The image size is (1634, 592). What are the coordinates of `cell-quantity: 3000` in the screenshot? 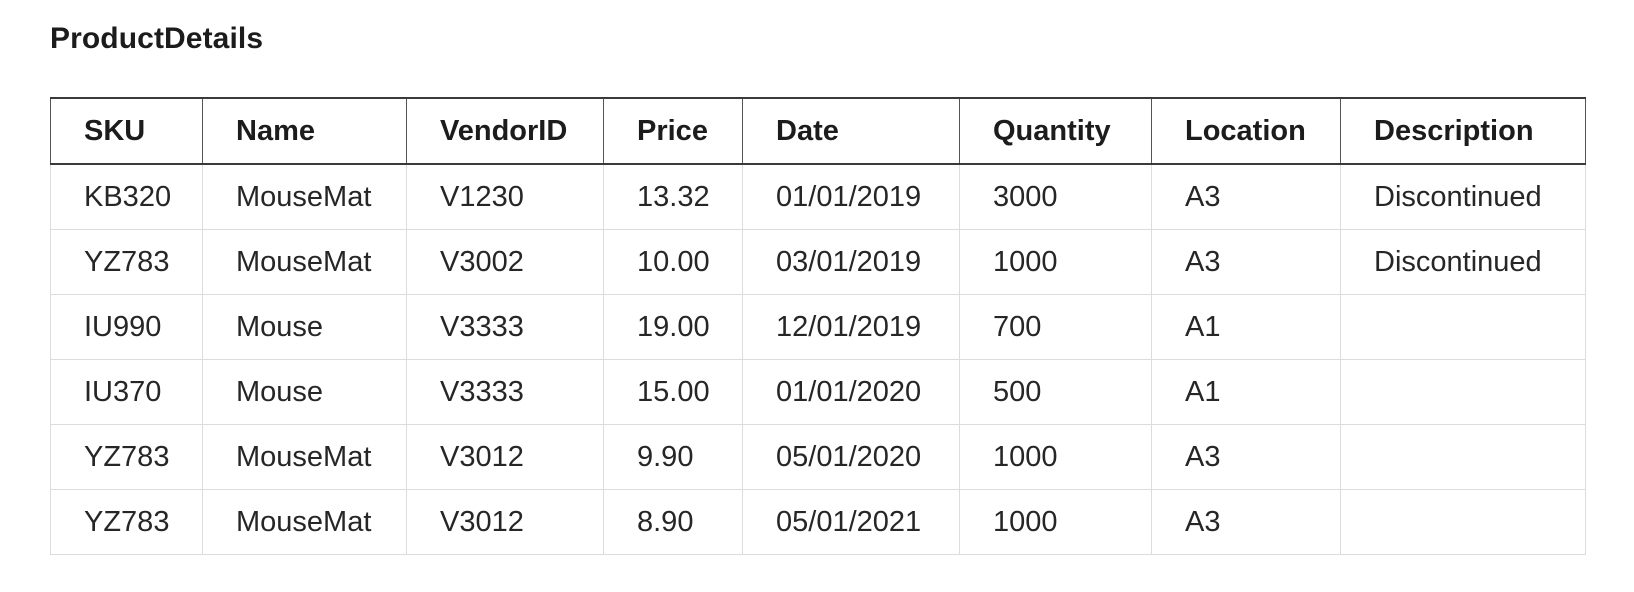 It's located at (1055, 196).